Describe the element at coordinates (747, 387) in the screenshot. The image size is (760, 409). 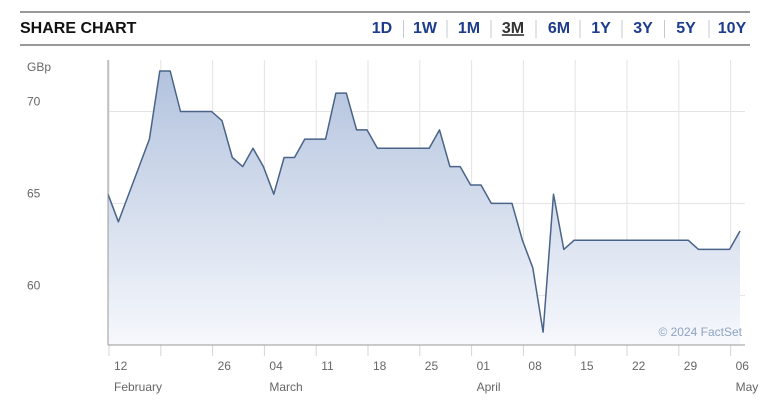
I see `x-group-label: May` at that location.